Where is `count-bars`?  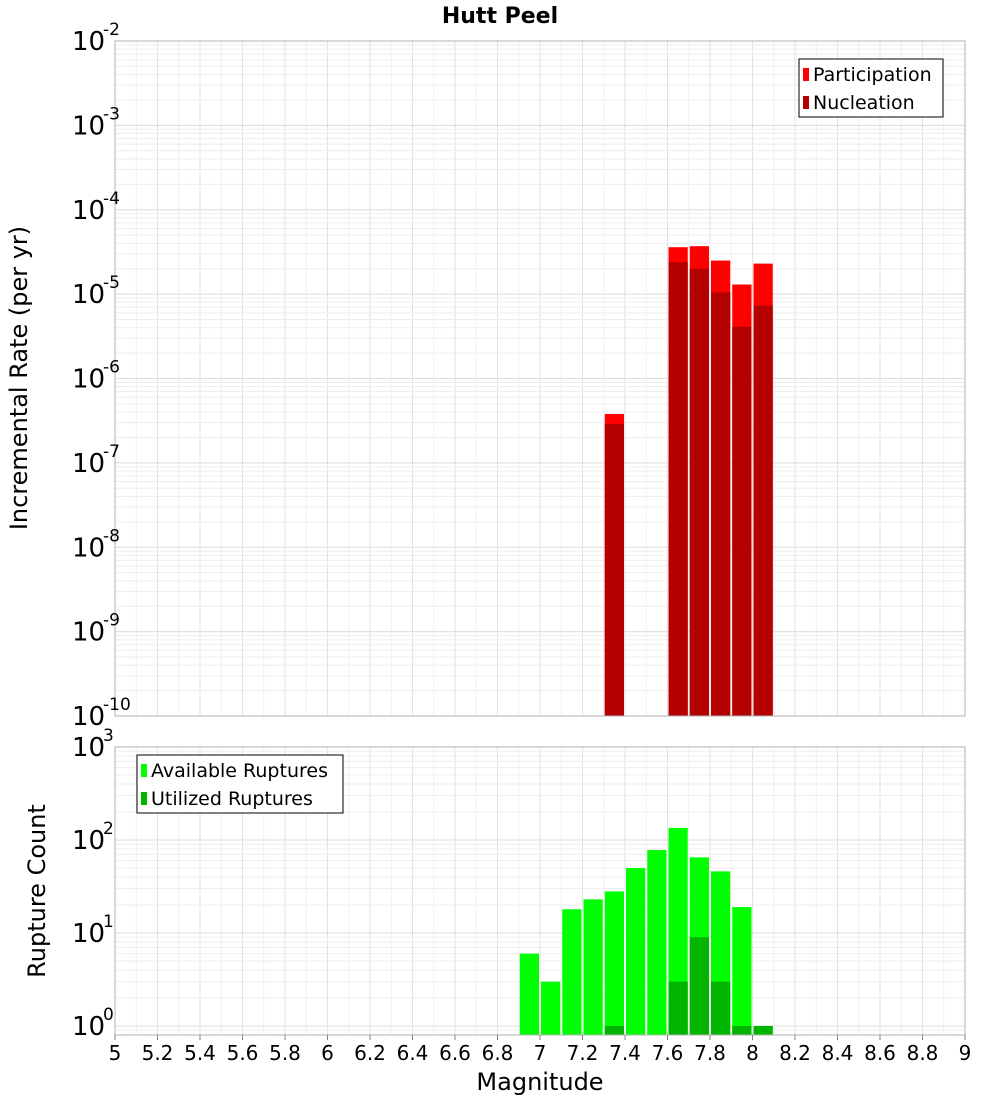
count-bars is located at coordinates (646, 931).